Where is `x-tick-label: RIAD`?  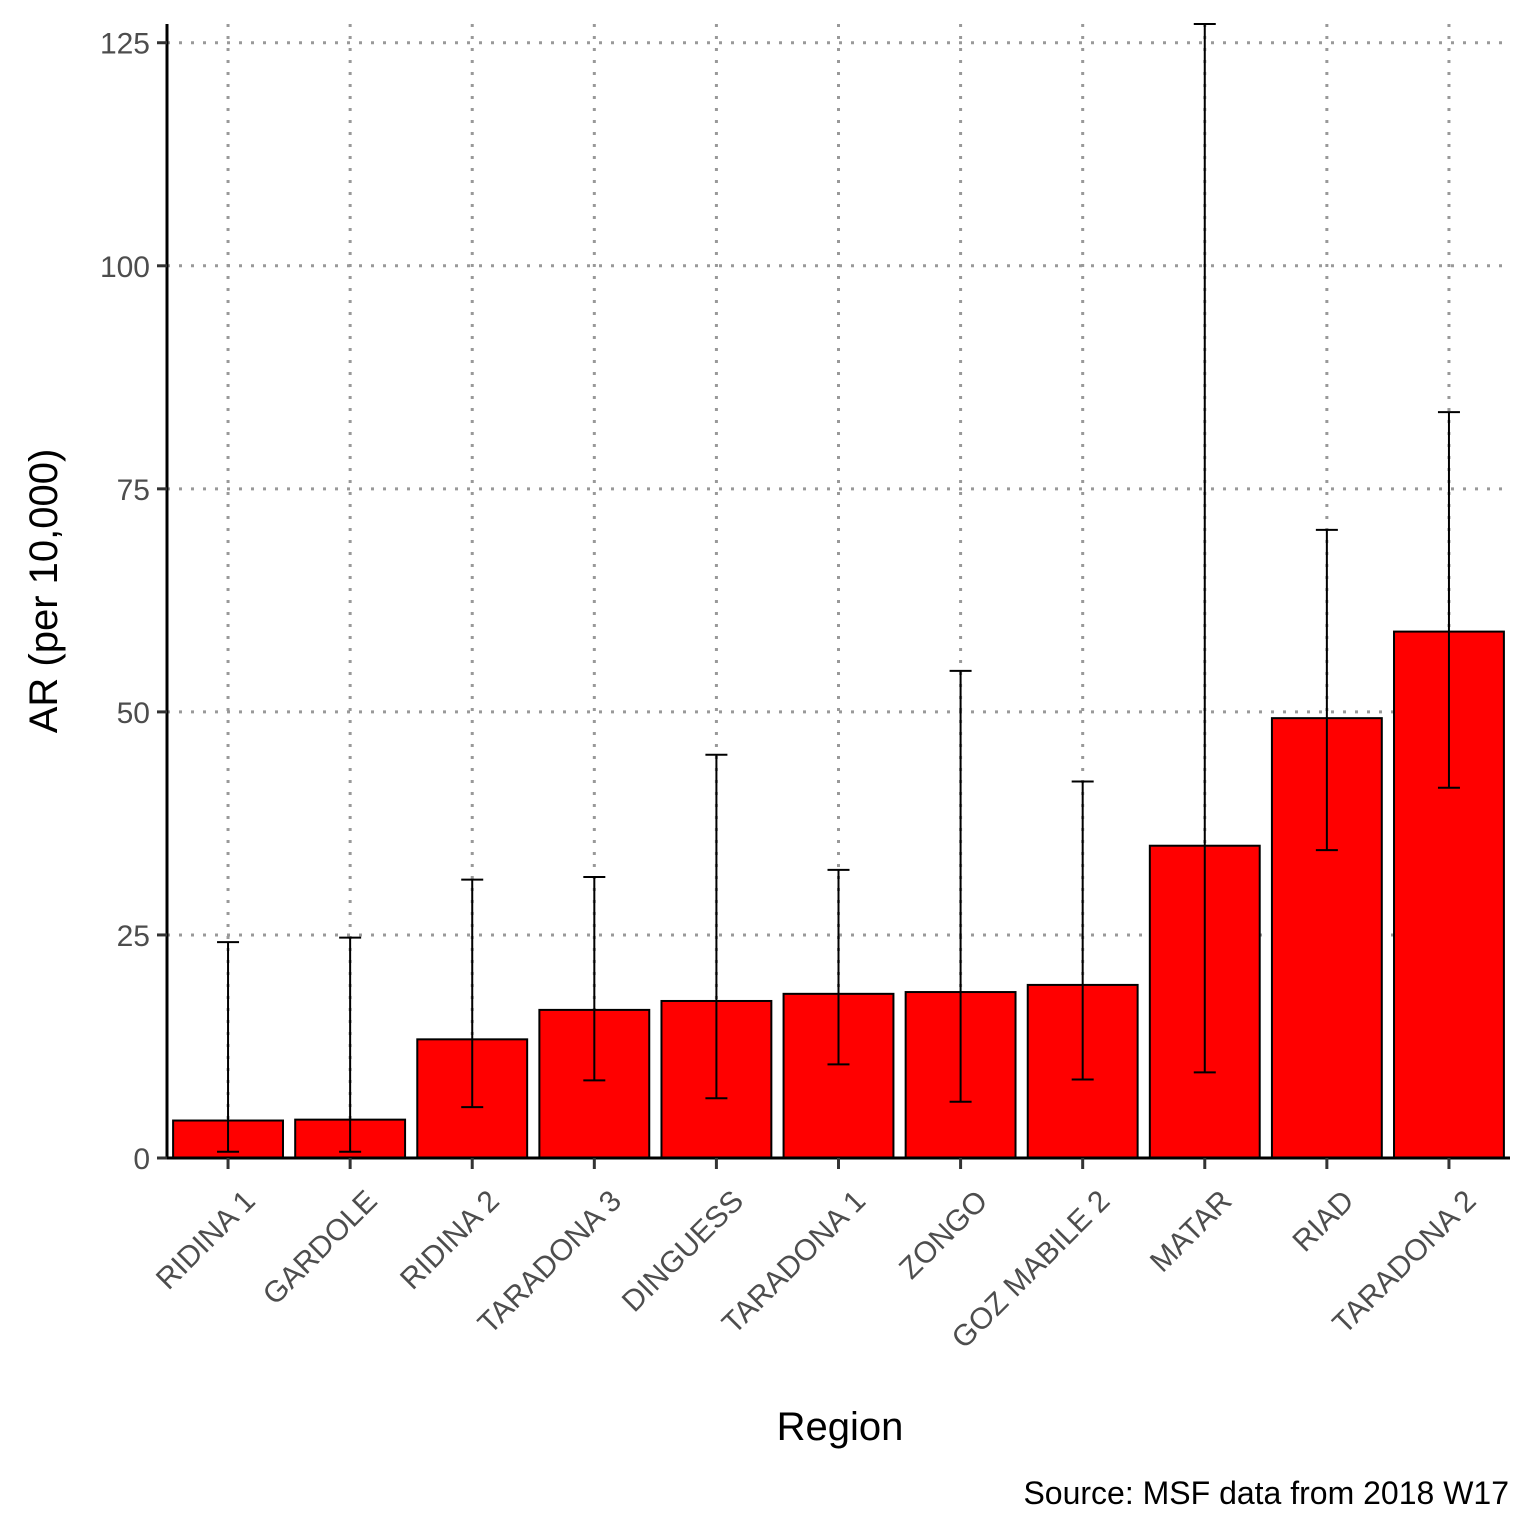 x-tick-label: RIAD is located at coordinates (1323, 1221).